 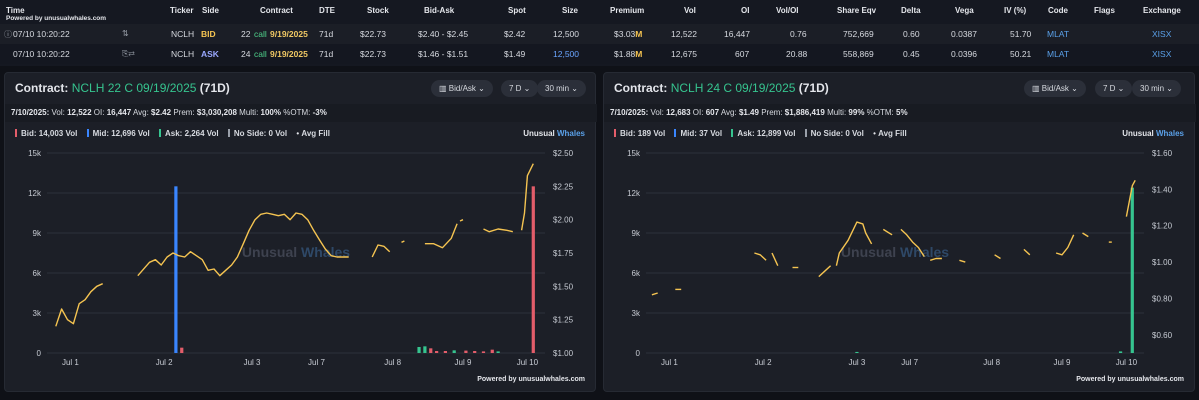 I want to click on contract-name: NCLH 24 C 09/19/2025, so click(x=733, y=88).